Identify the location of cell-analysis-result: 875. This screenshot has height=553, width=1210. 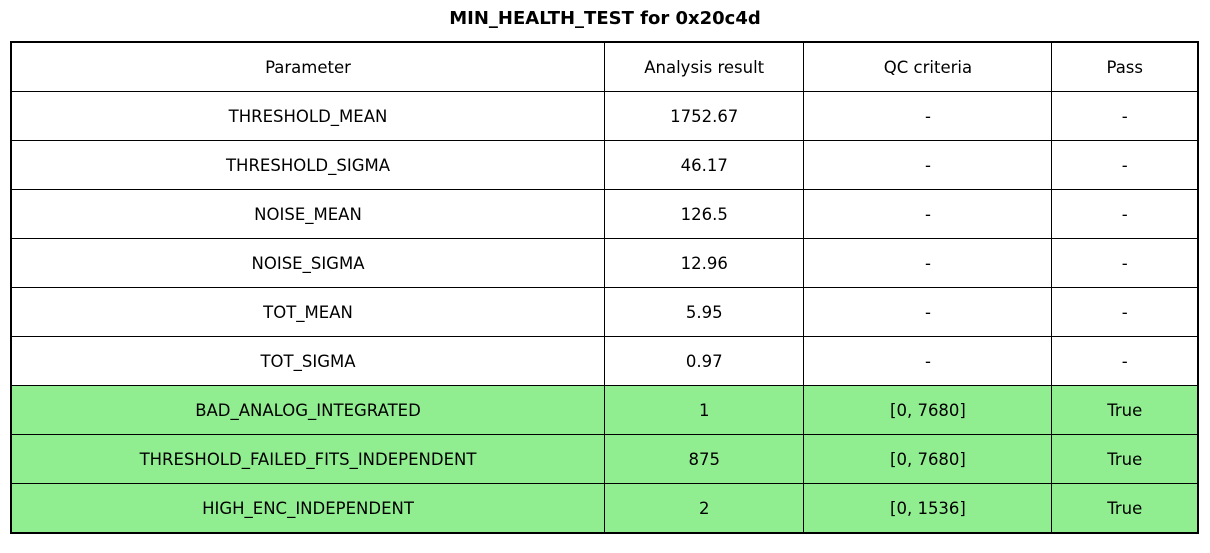
(704, 459).